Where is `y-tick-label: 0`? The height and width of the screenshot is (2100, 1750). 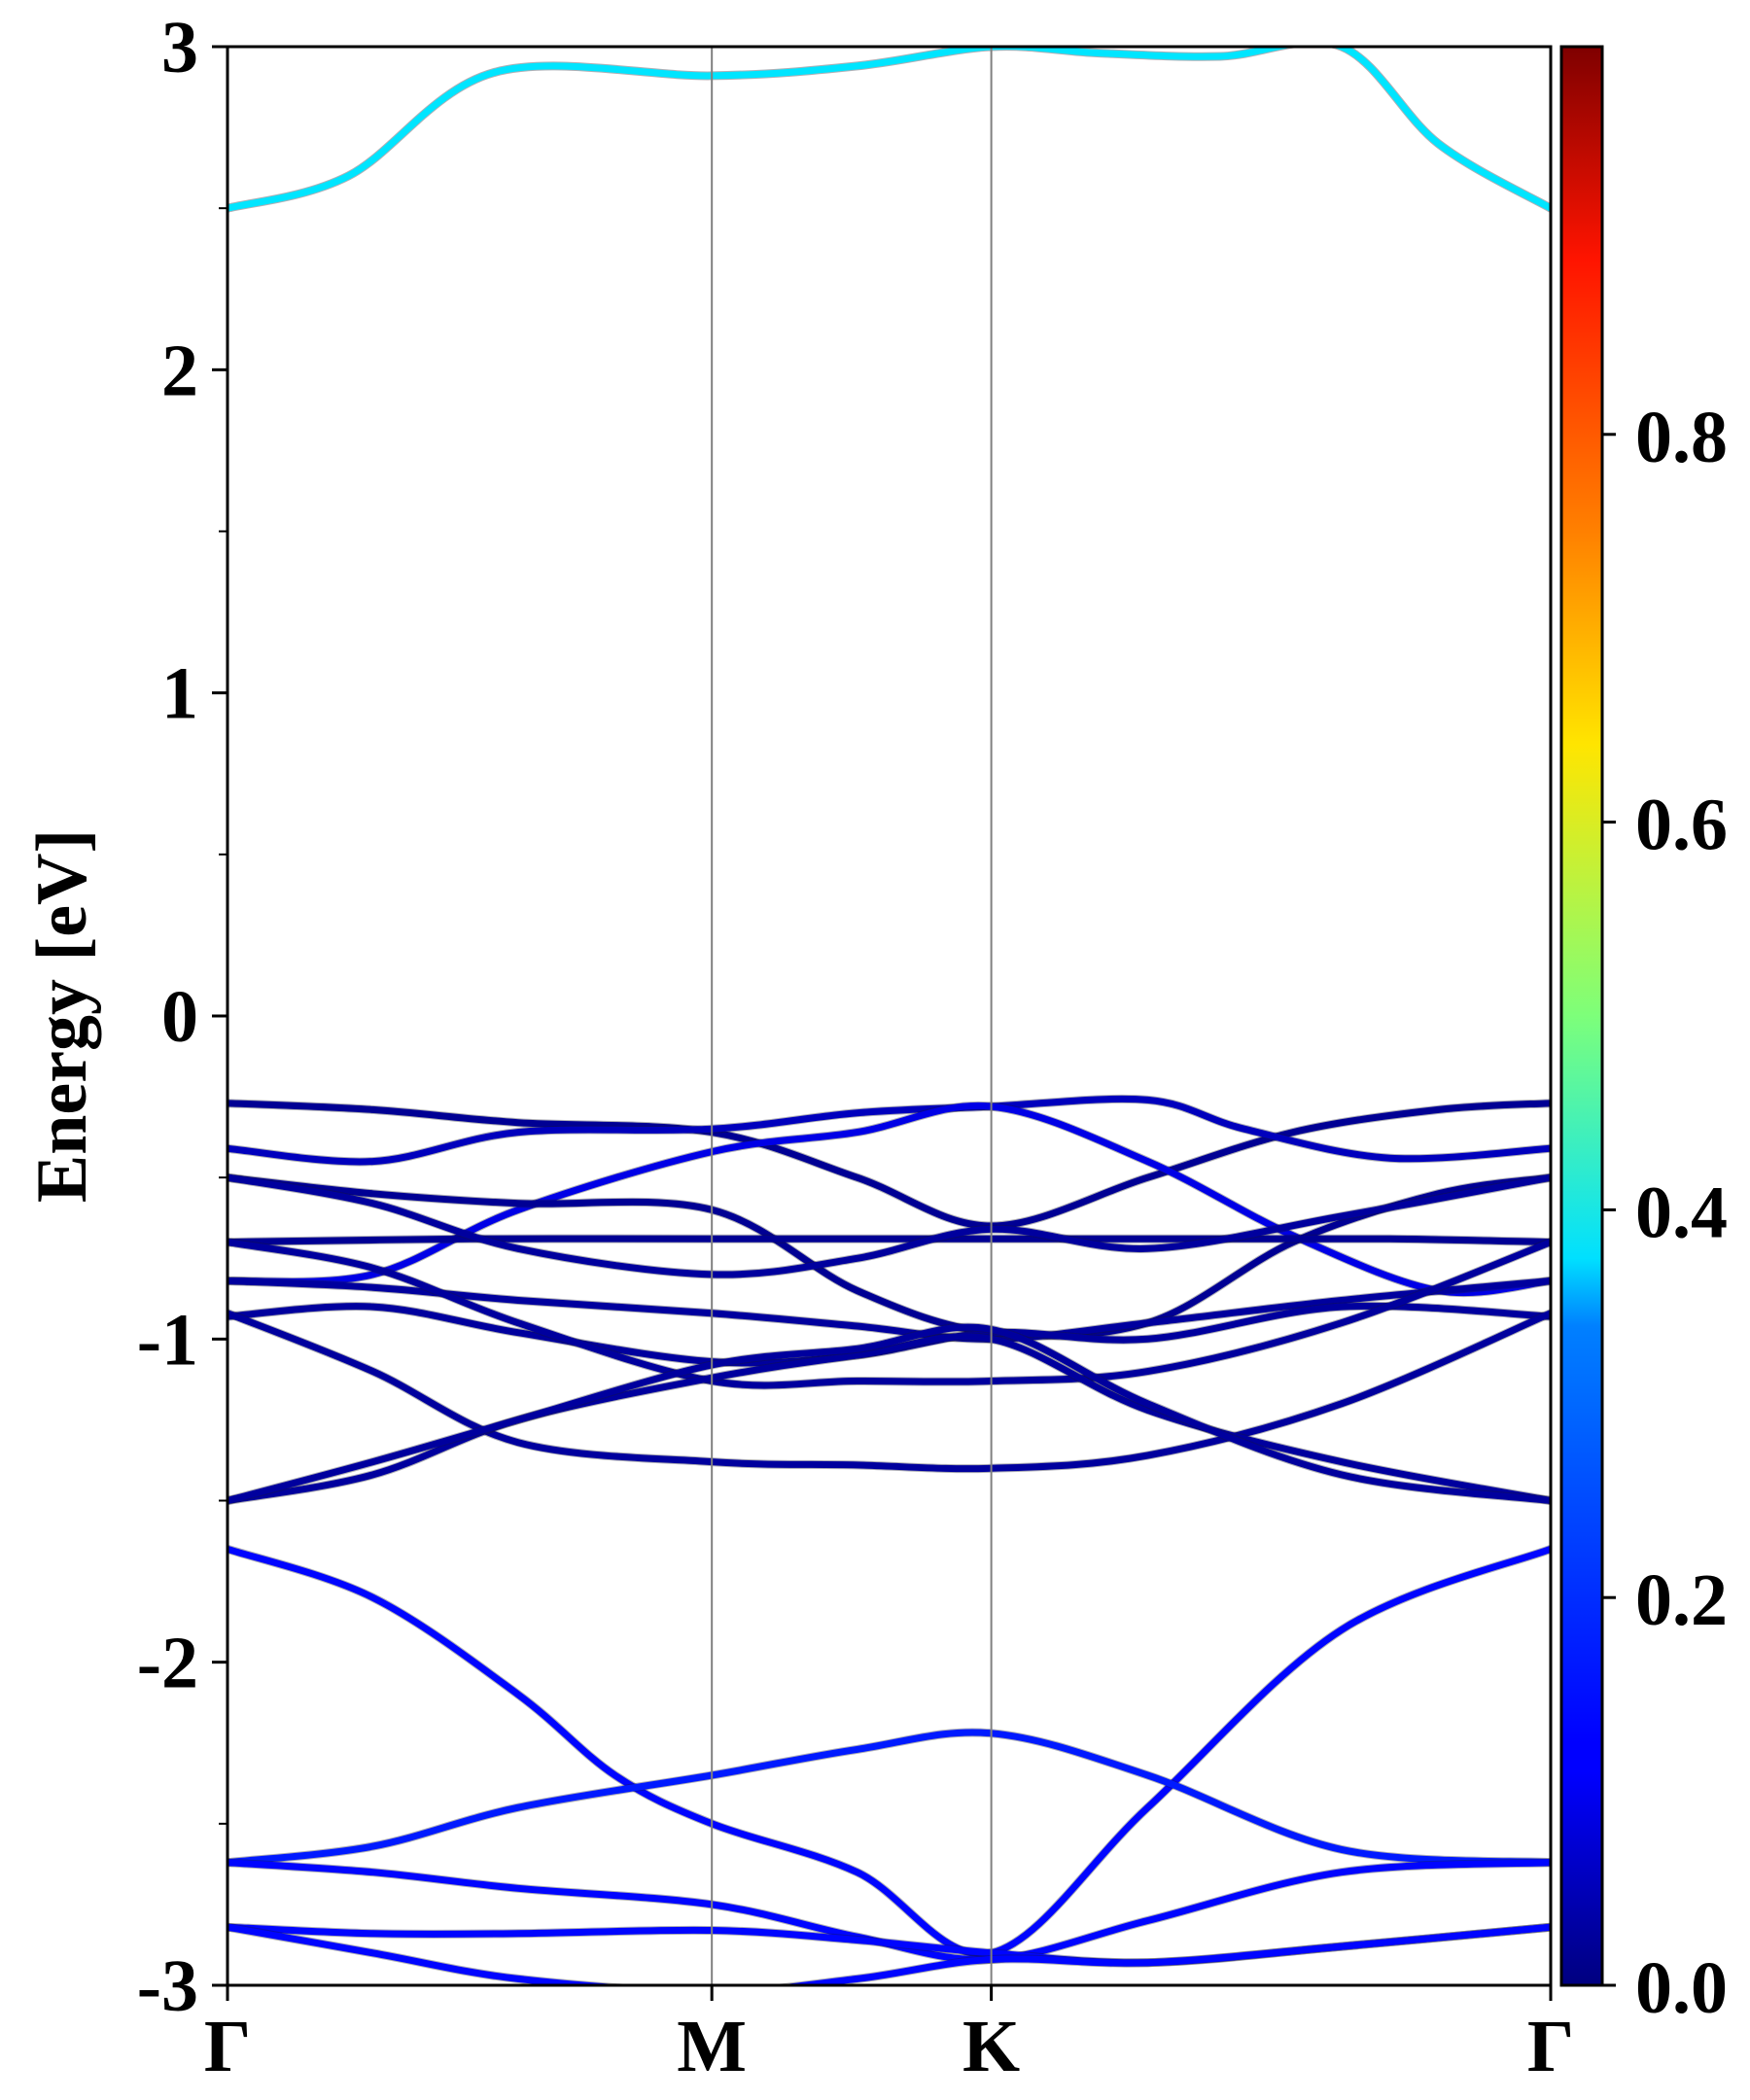
y-tick-label: 0 is located at coordinates (179, 1017).